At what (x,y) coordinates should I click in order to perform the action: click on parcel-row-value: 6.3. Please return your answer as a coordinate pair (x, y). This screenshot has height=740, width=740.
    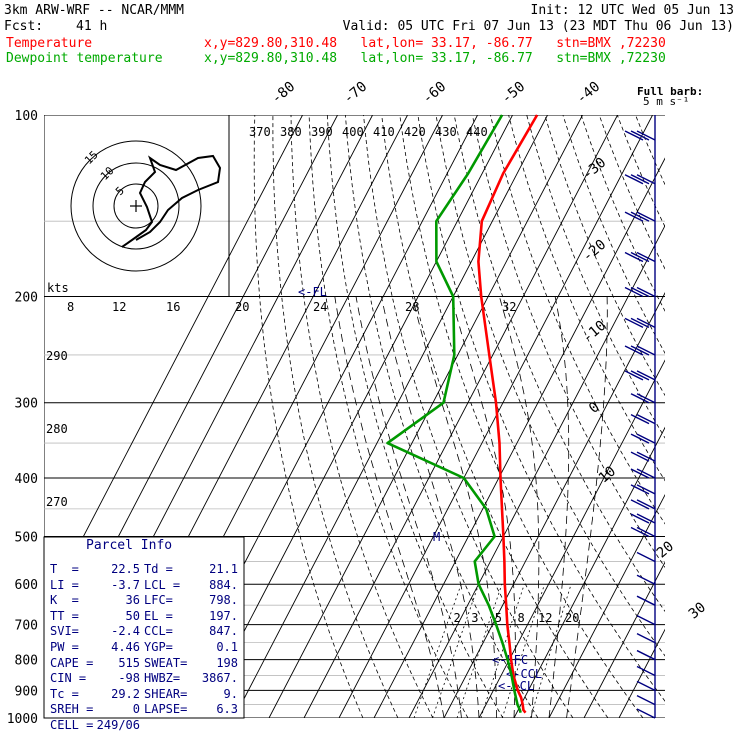
    Looking at the image, I should click on (227, 709).